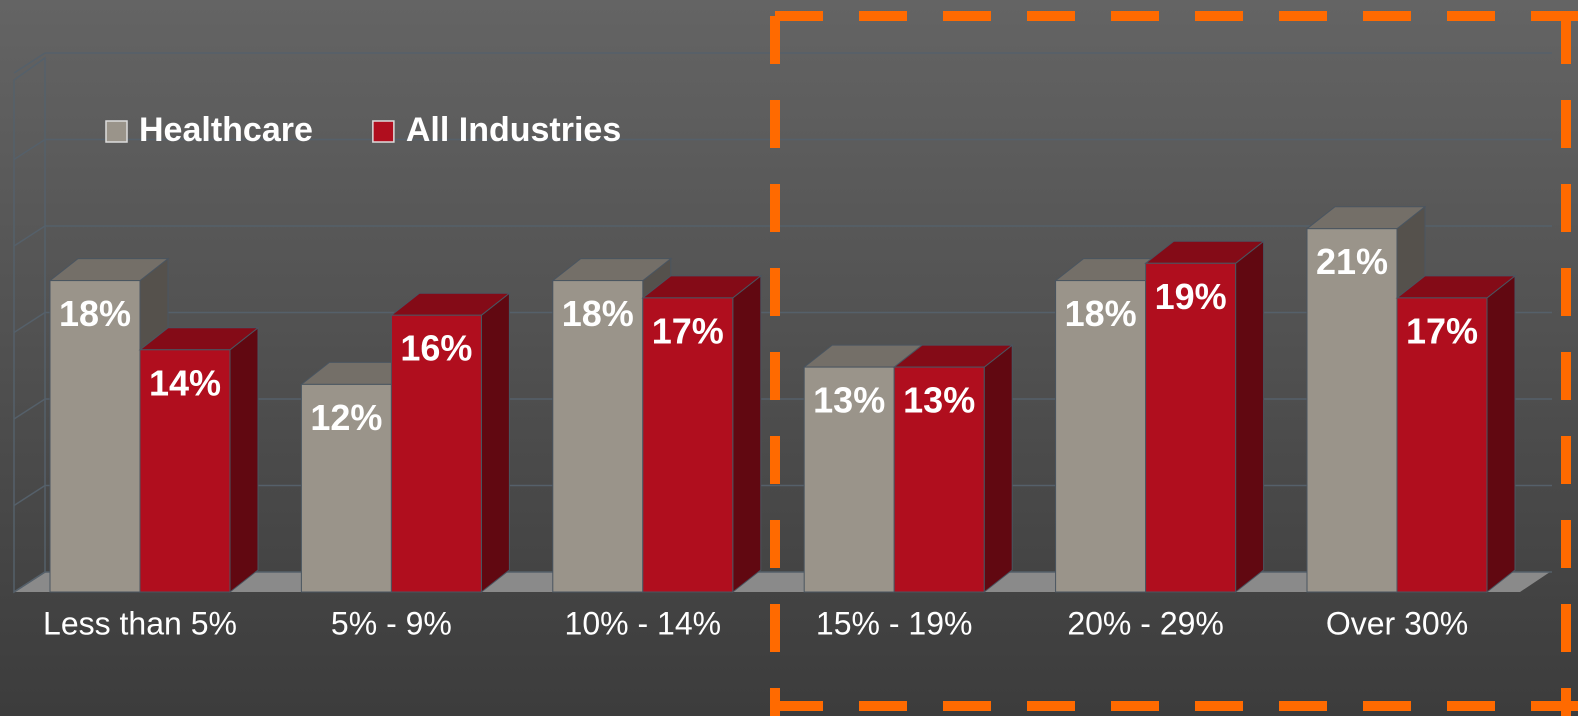 This screenshot has height=716, width=1578. Describe the element at coordinates (1397, 623) in the screenshot. I see `x-tick-label: Over 30%` at that location.